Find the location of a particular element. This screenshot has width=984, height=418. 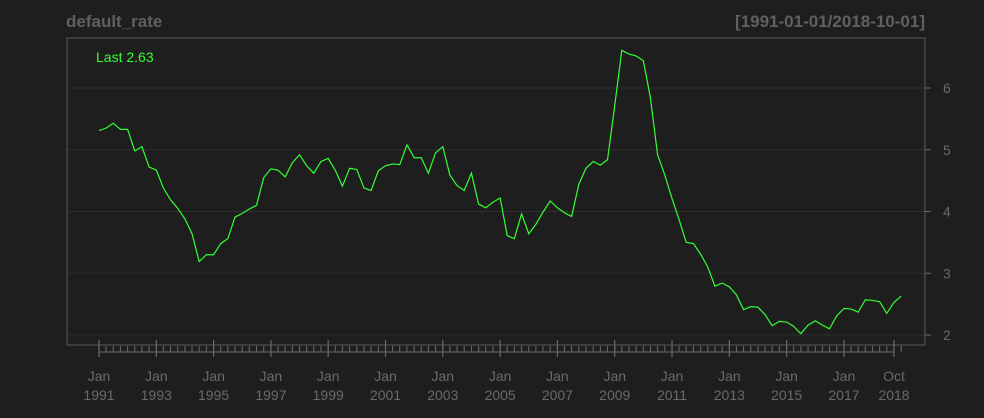

last-value-label: Last 2.63 is located at coordinates (125, 57).